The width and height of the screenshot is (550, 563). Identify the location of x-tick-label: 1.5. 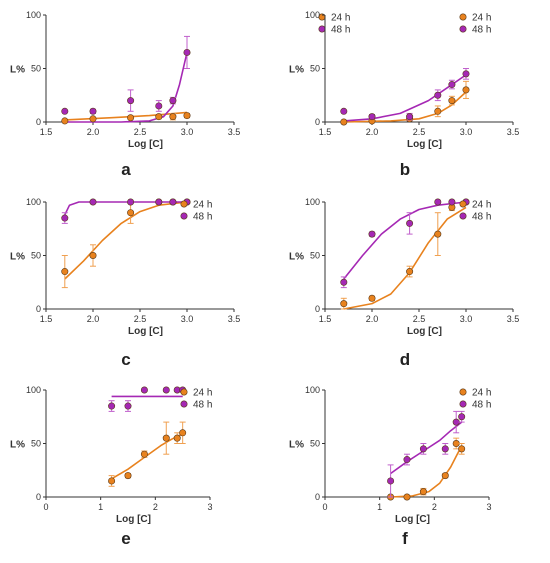
(46, 132).